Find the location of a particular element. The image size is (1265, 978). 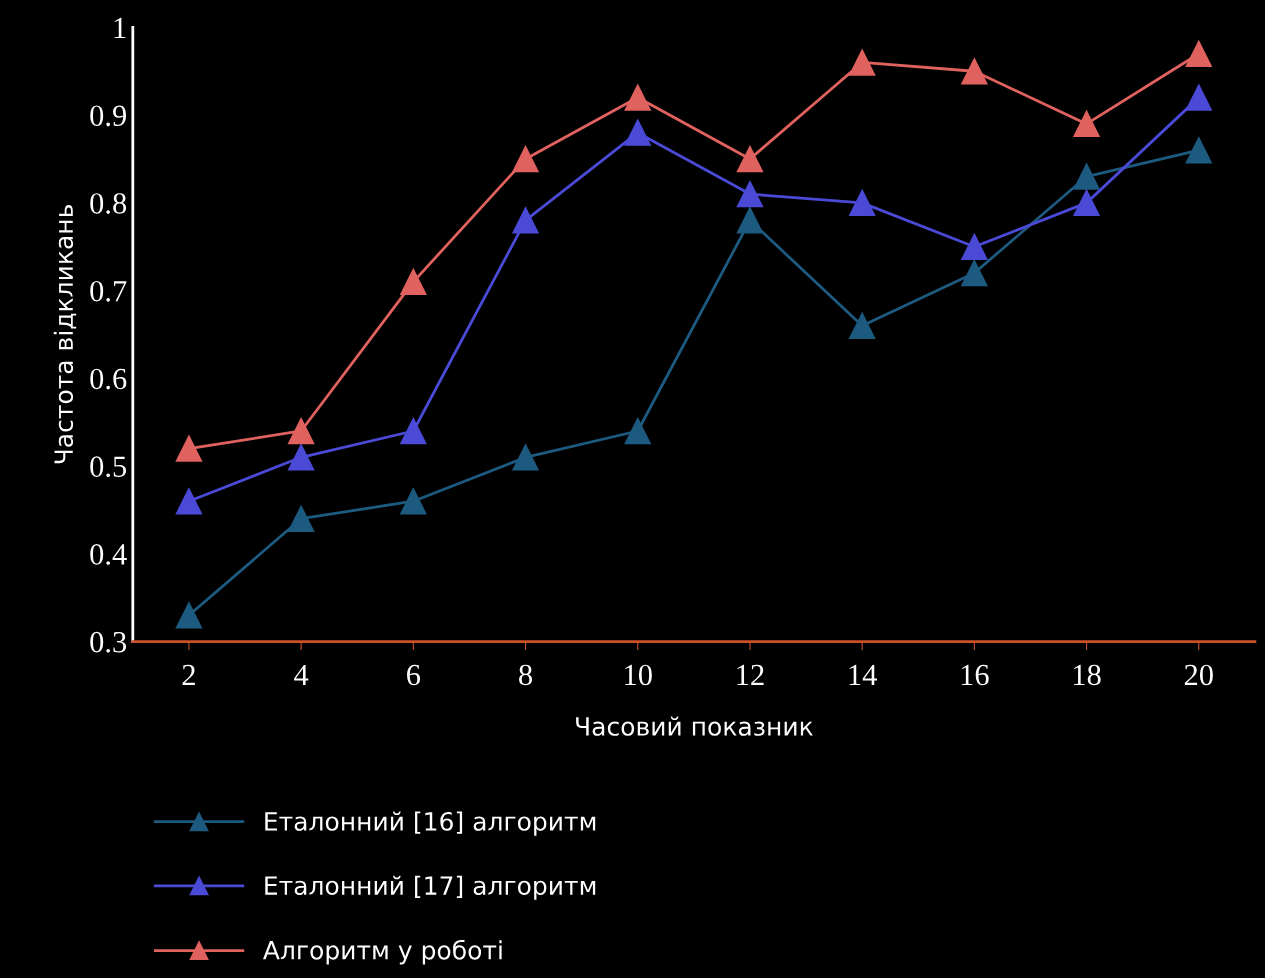

legend-label: Еталонний [17] алгоритм is located at coordinates (430, 887).